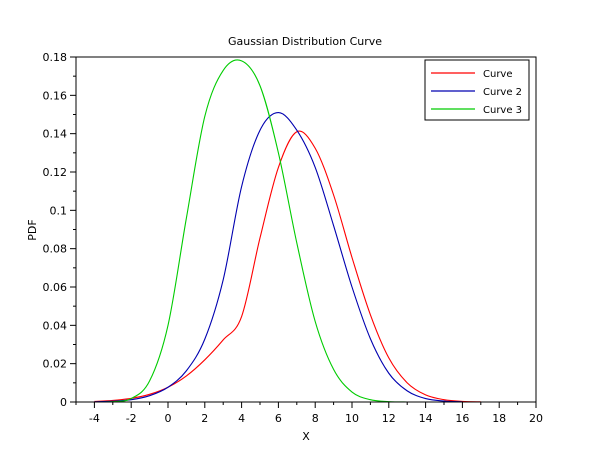 This screenshot has height=460, width=610. I want to click on y-tick-label: 0.08, so click(55, 249).